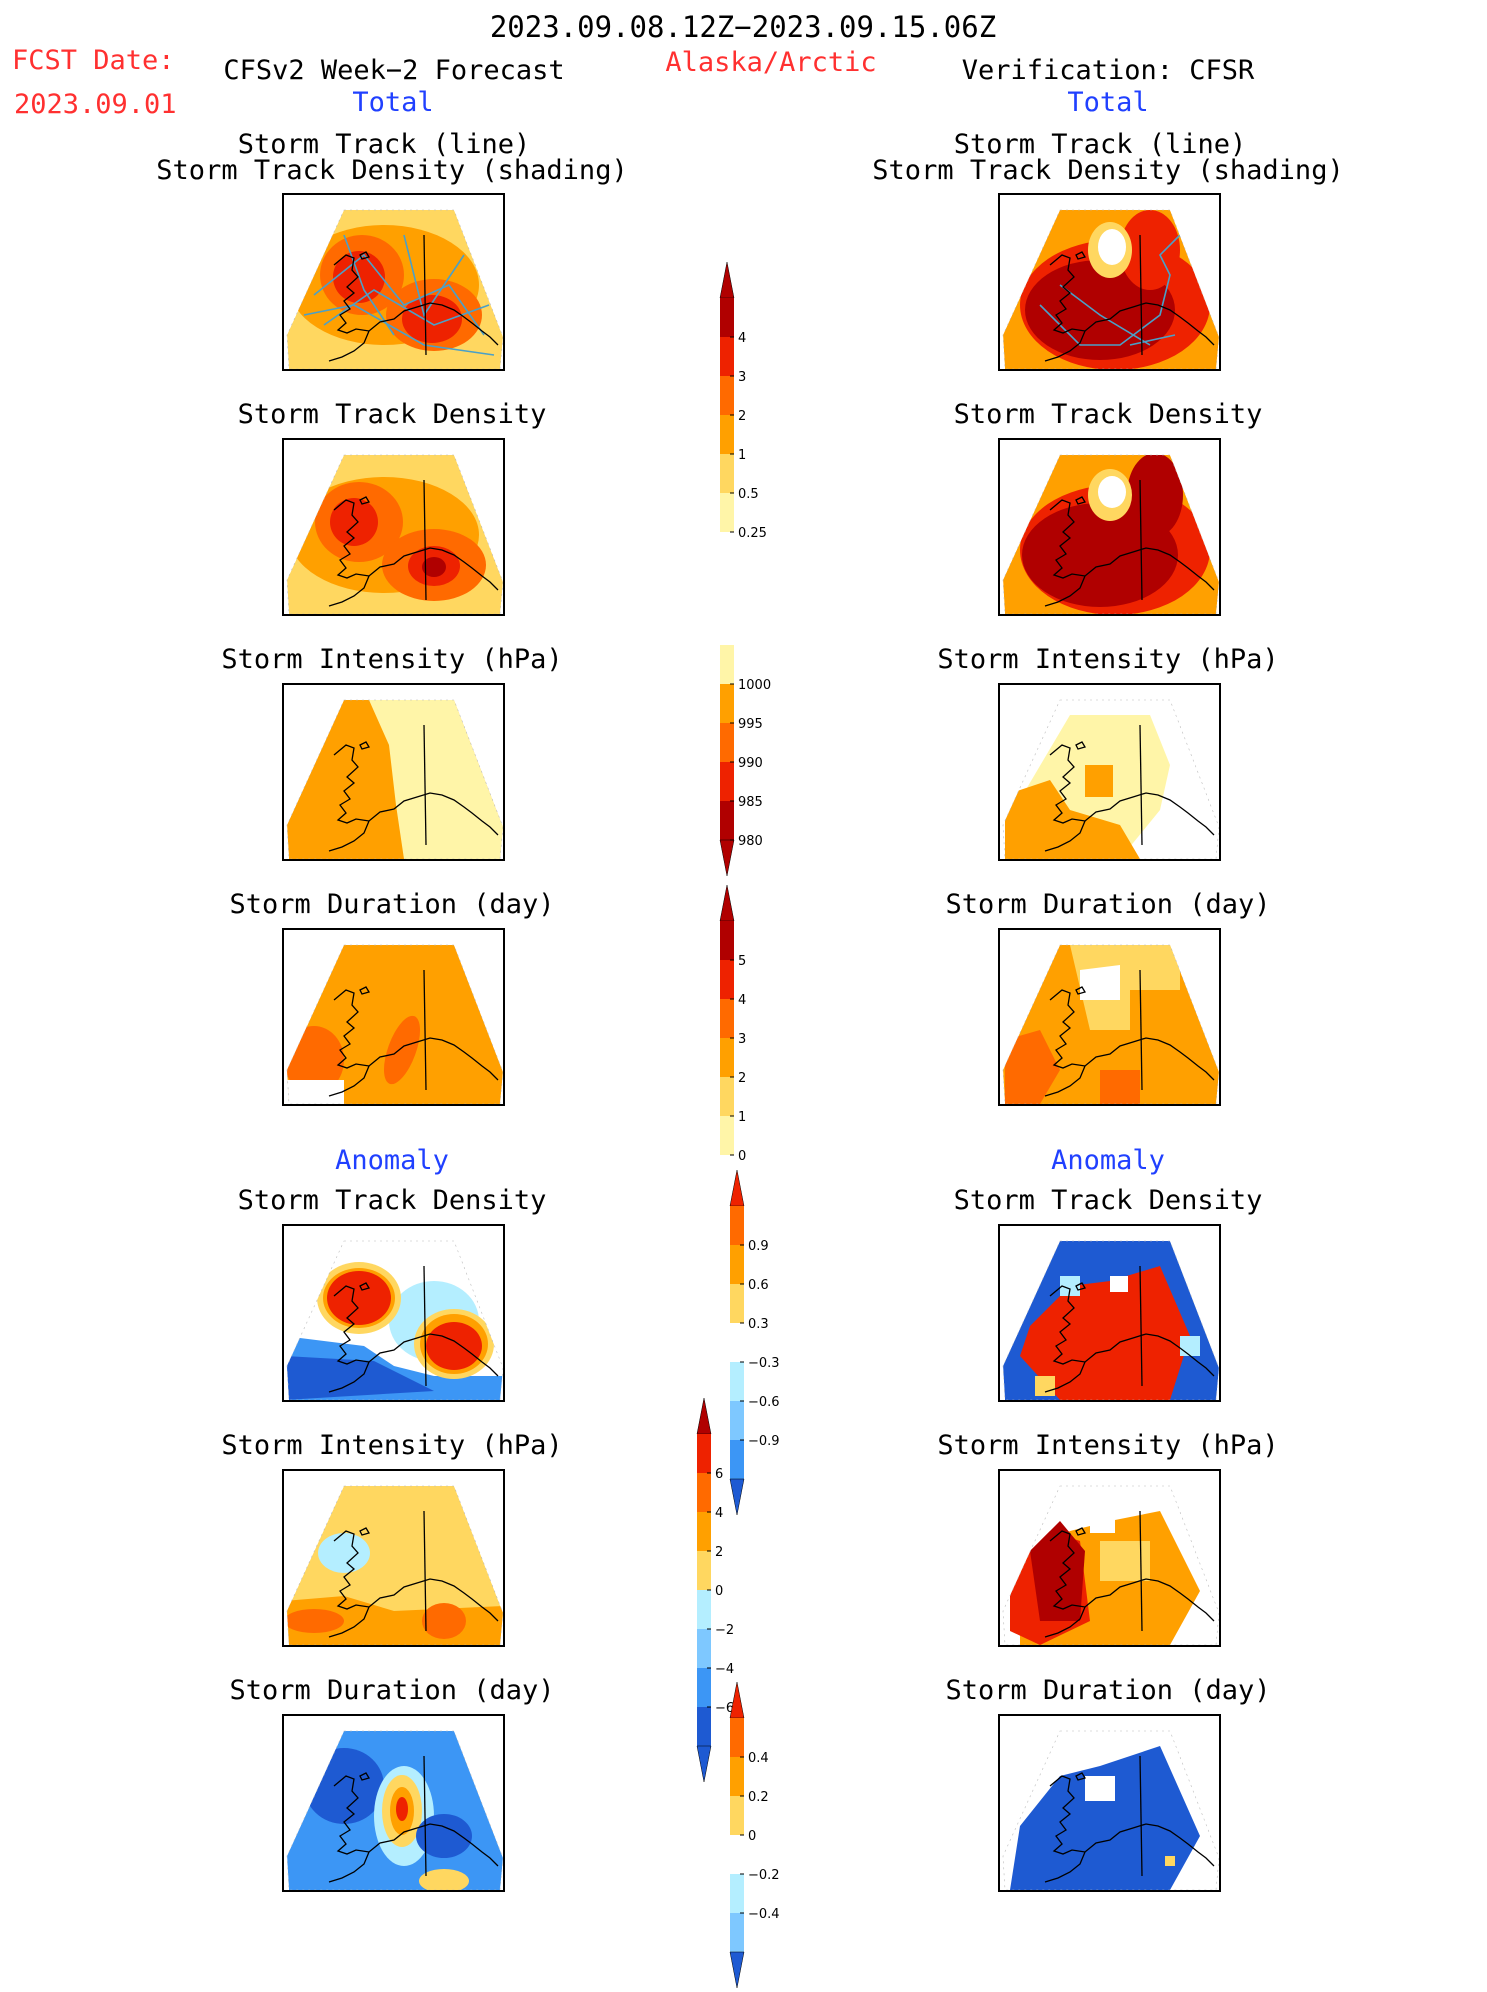  I want to click on map-panel-fcst-duration, so click(393, 1017).